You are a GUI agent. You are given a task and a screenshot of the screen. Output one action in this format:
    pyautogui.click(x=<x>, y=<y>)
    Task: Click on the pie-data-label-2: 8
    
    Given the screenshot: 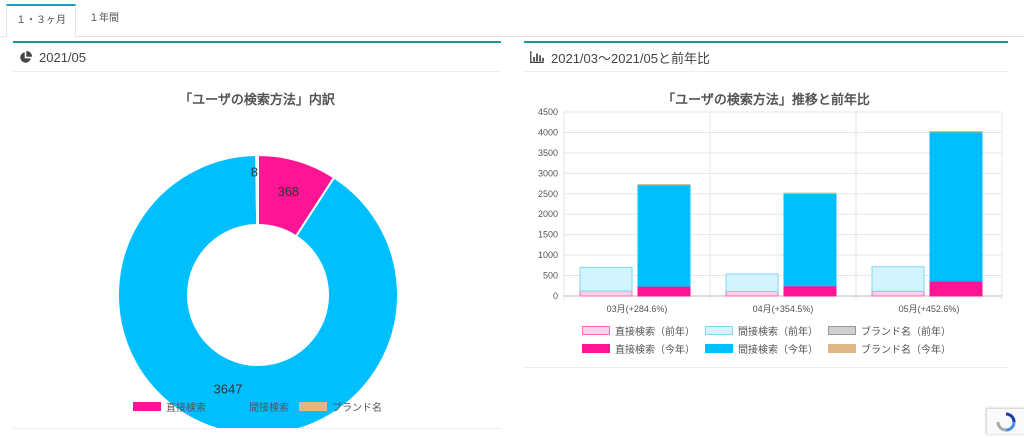 What is the action you would take?
    pyautogui.click(x=254, y=171)
    